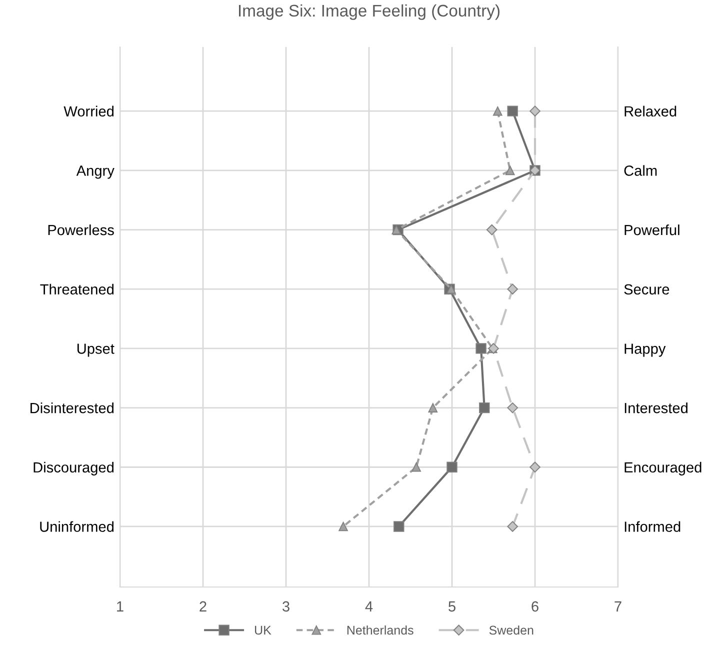 The height and width of the screenshot is (647, 727). Describe the element at coordinates (652, 230) in the screenshot. I see `y2-tick-label: Powerful` at that location.